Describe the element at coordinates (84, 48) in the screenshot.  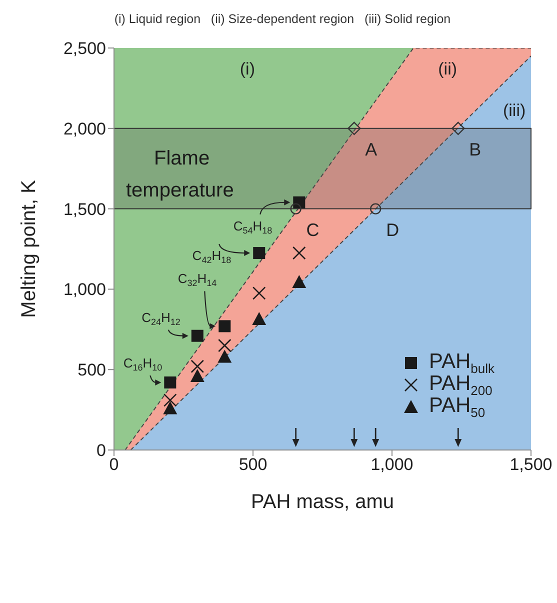
I see `y-tick-label: 2,500` at that location.